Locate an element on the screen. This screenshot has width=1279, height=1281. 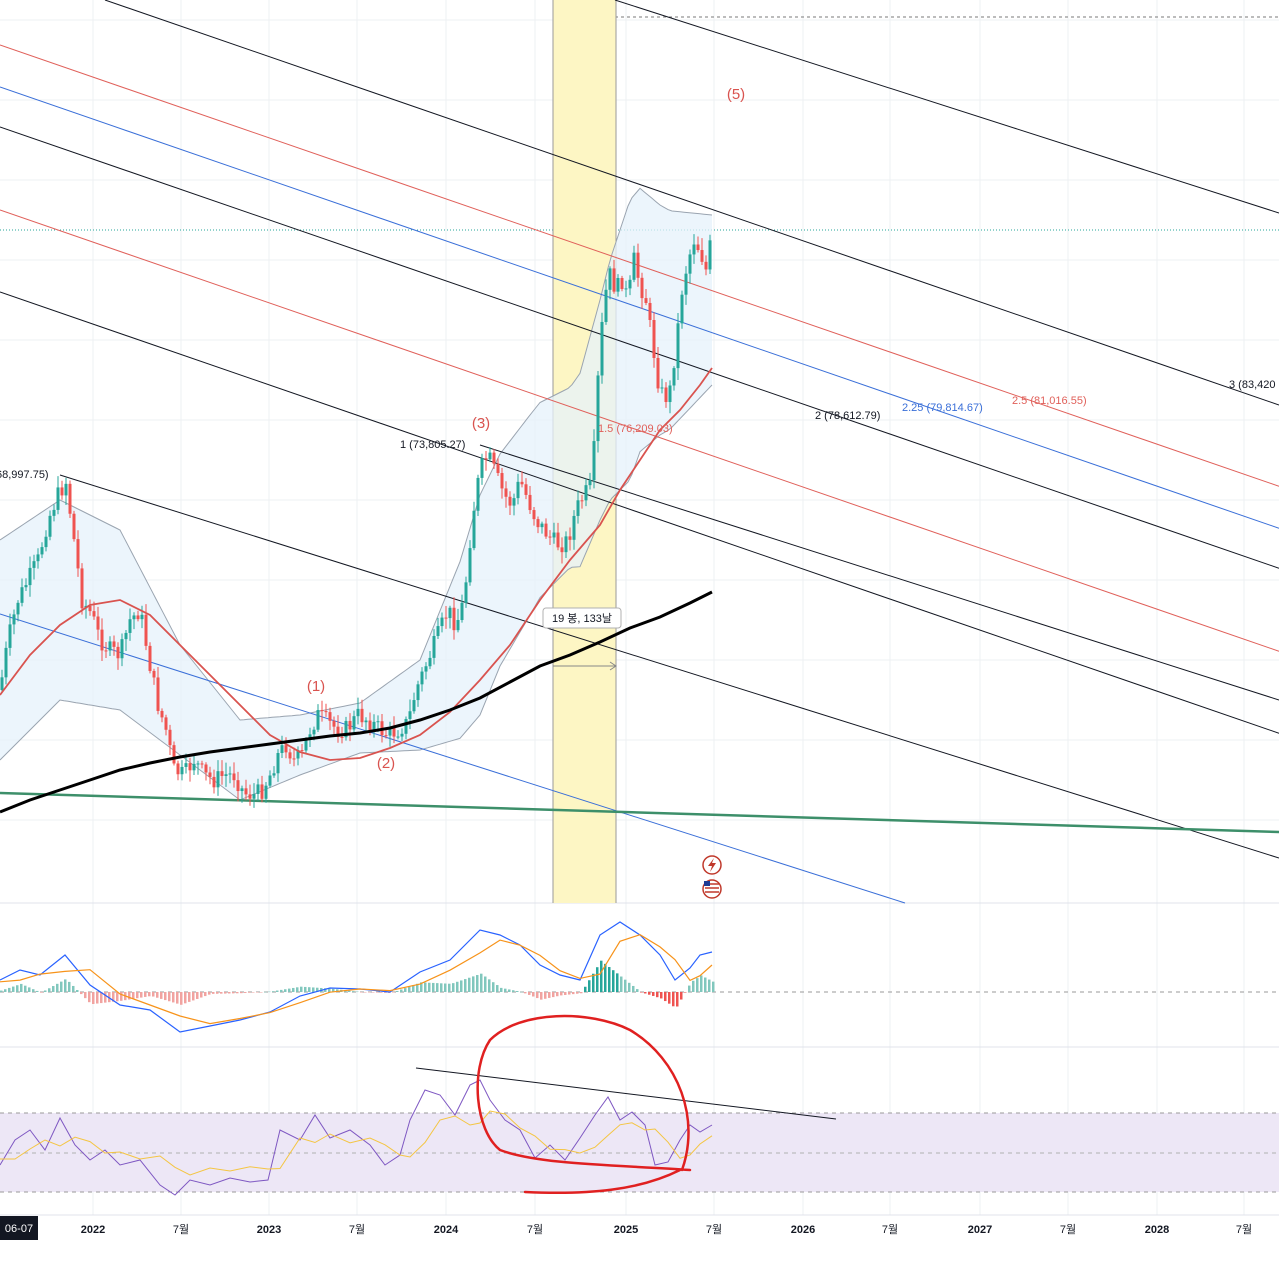
long-term-support-line is located at coordinates (639, 812).